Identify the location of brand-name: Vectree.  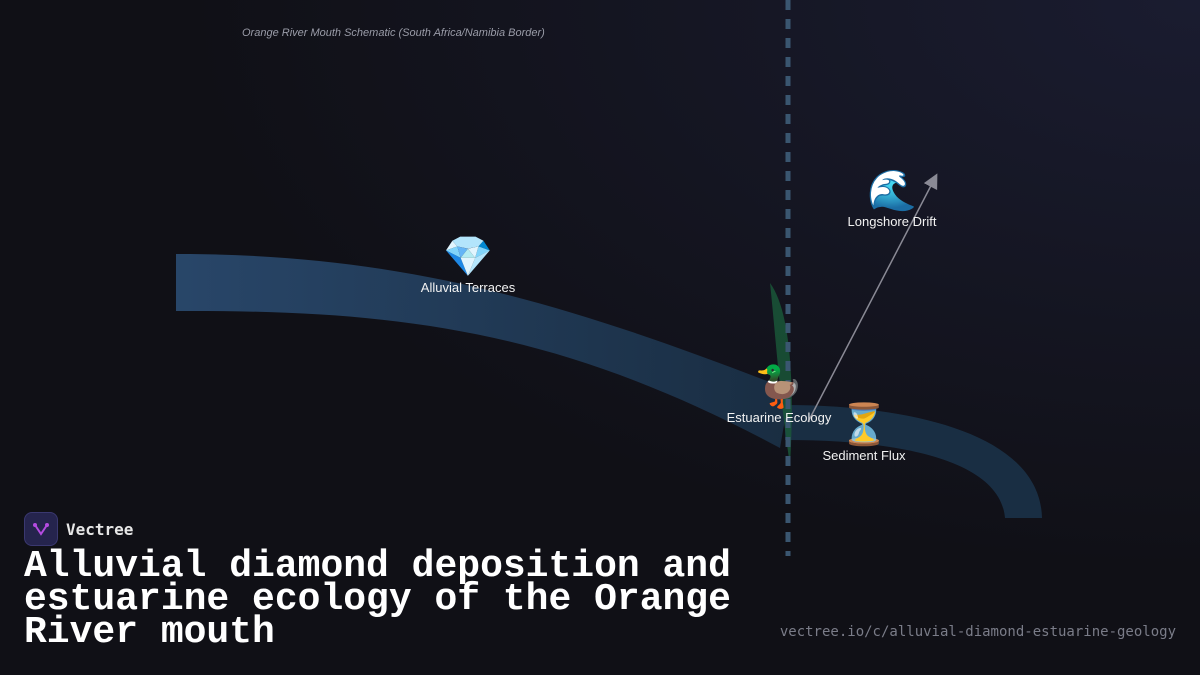
(100, 529).